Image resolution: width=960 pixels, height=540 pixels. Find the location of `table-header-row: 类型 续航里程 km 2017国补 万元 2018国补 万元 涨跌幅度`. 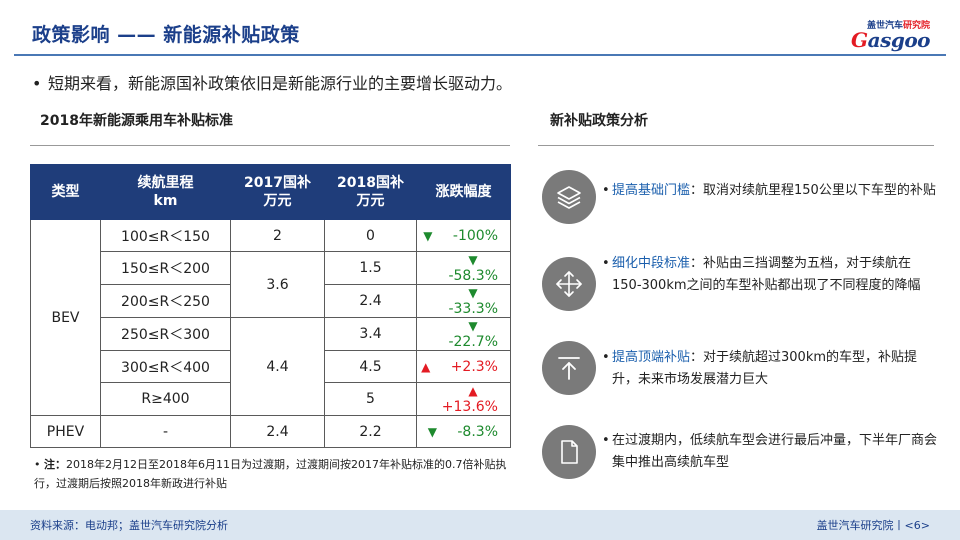

table-header-row: 类型 续航里程 km 2017国补 万元 2018国补 万元 涨跌幅度 is located at coordinates (270, 192).